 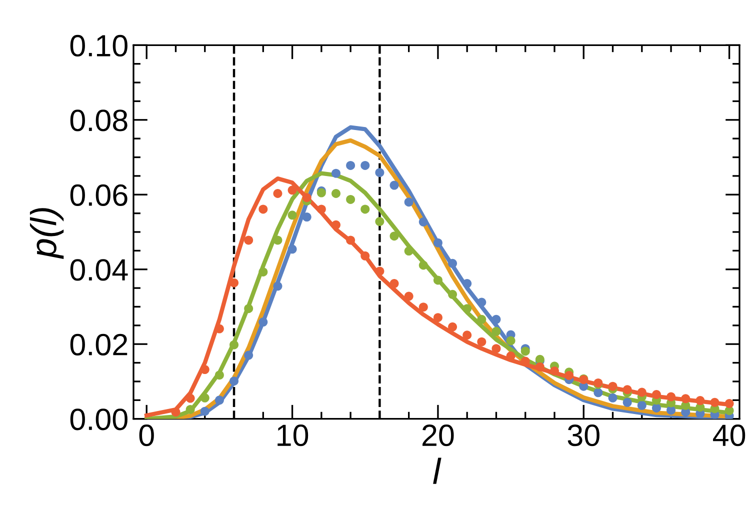 I want to click on y-tick-label: 0.08, so click(x=99, y=121).